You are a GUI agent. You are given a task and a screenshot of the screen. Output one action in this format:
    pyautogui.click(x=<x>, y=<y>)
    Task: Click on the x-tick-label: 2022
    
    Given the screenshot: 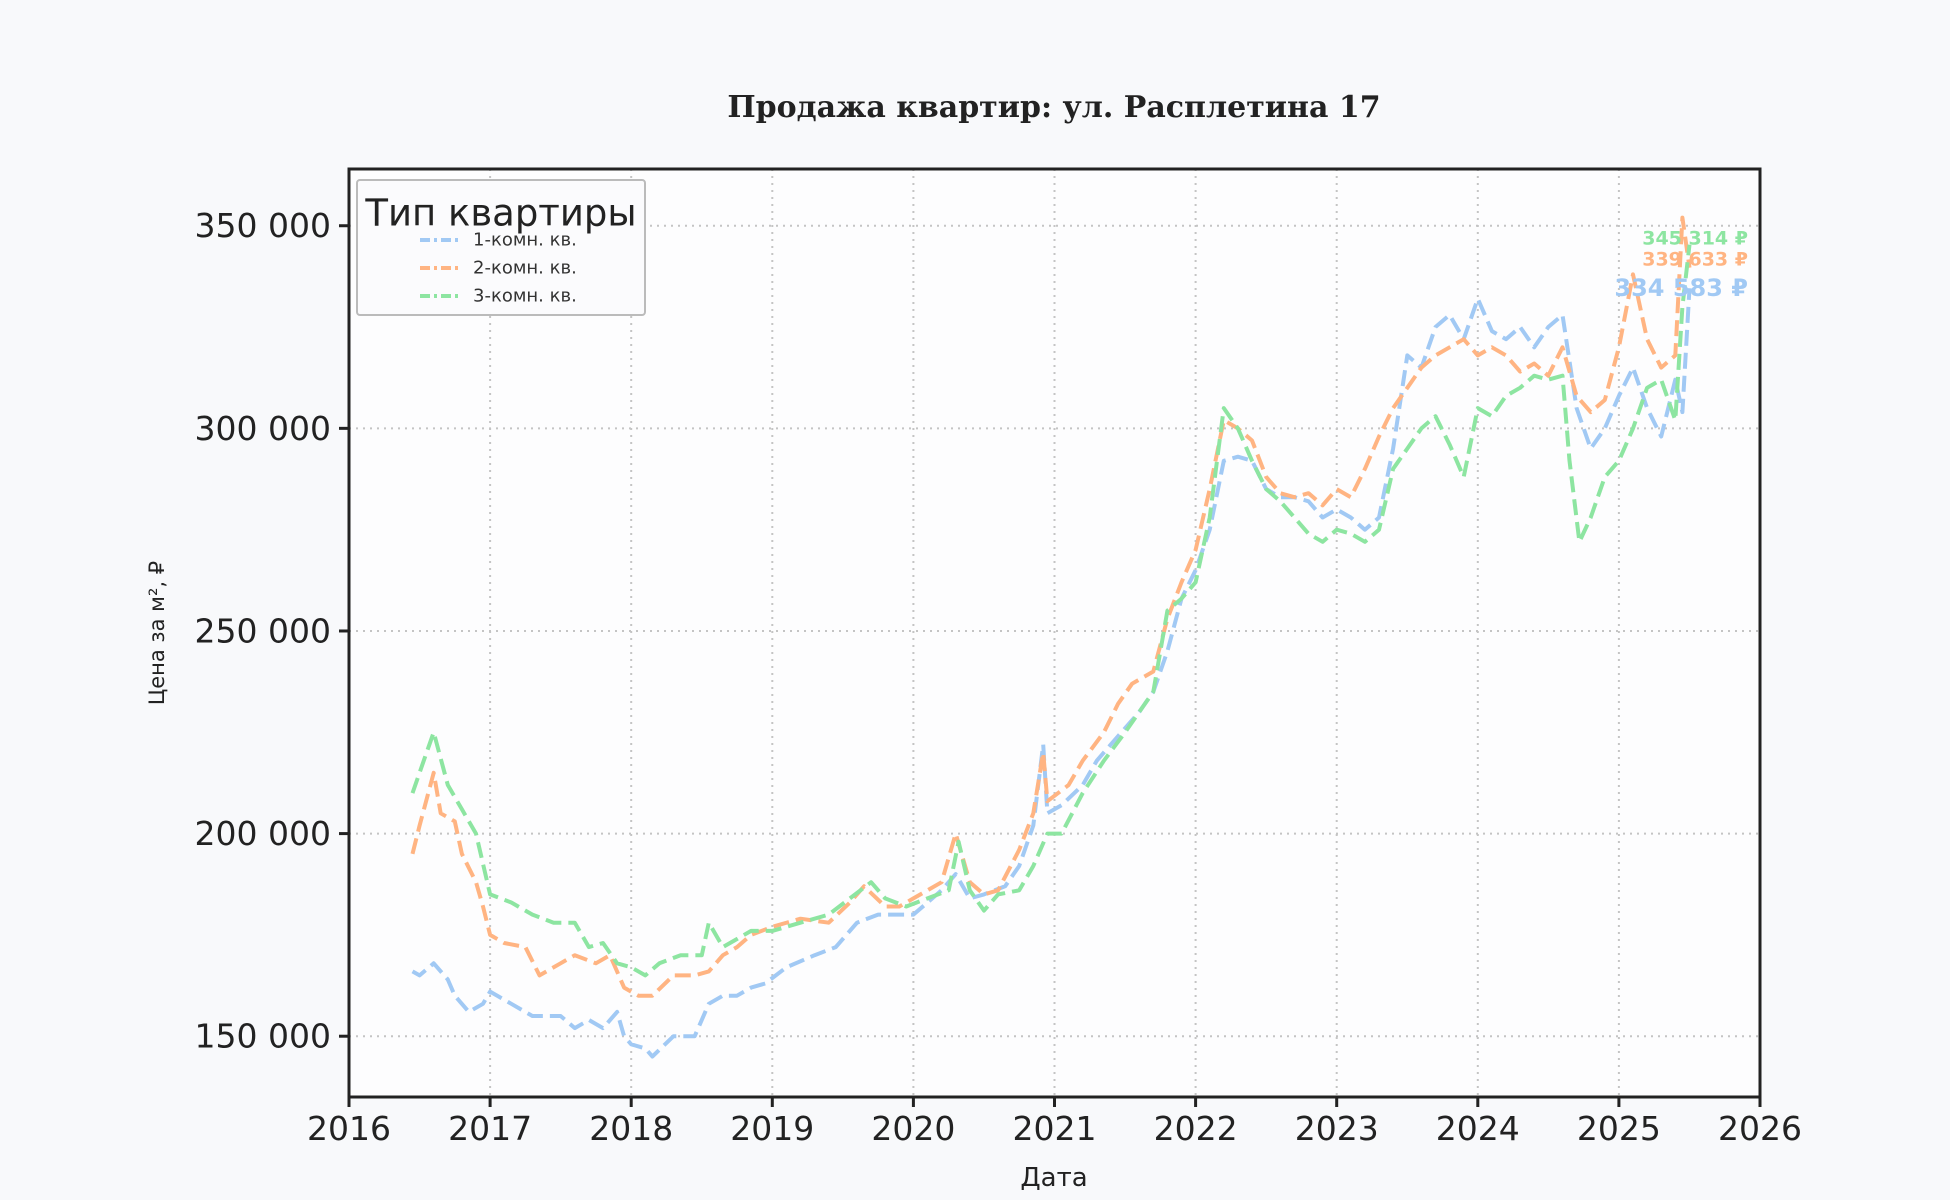 What is the action you would take?
    pyautogui.click(x=1196, y=1128)
    